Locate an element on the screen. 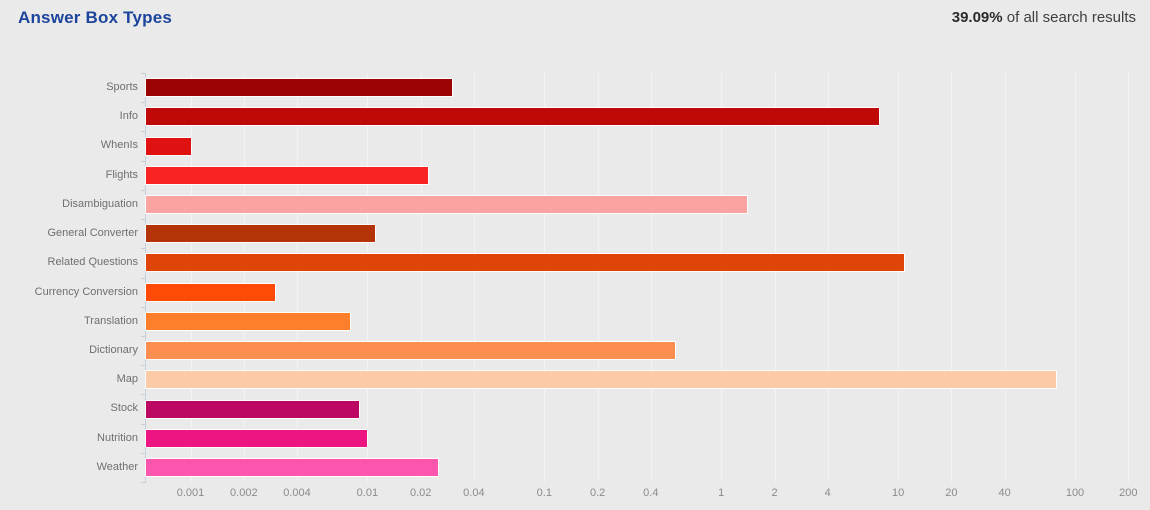 The height and width of the screenshot is (510, 1150). bar-related-questions is located at coordinates (525, 263).